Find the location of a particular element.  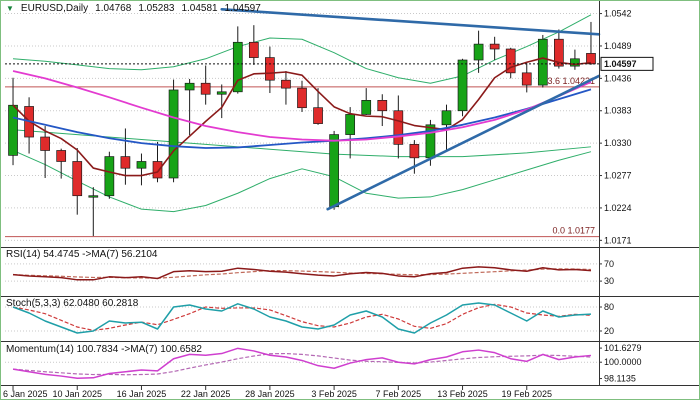

svg-text: 10 Jan 2025 is located at coordinates (77, 394).